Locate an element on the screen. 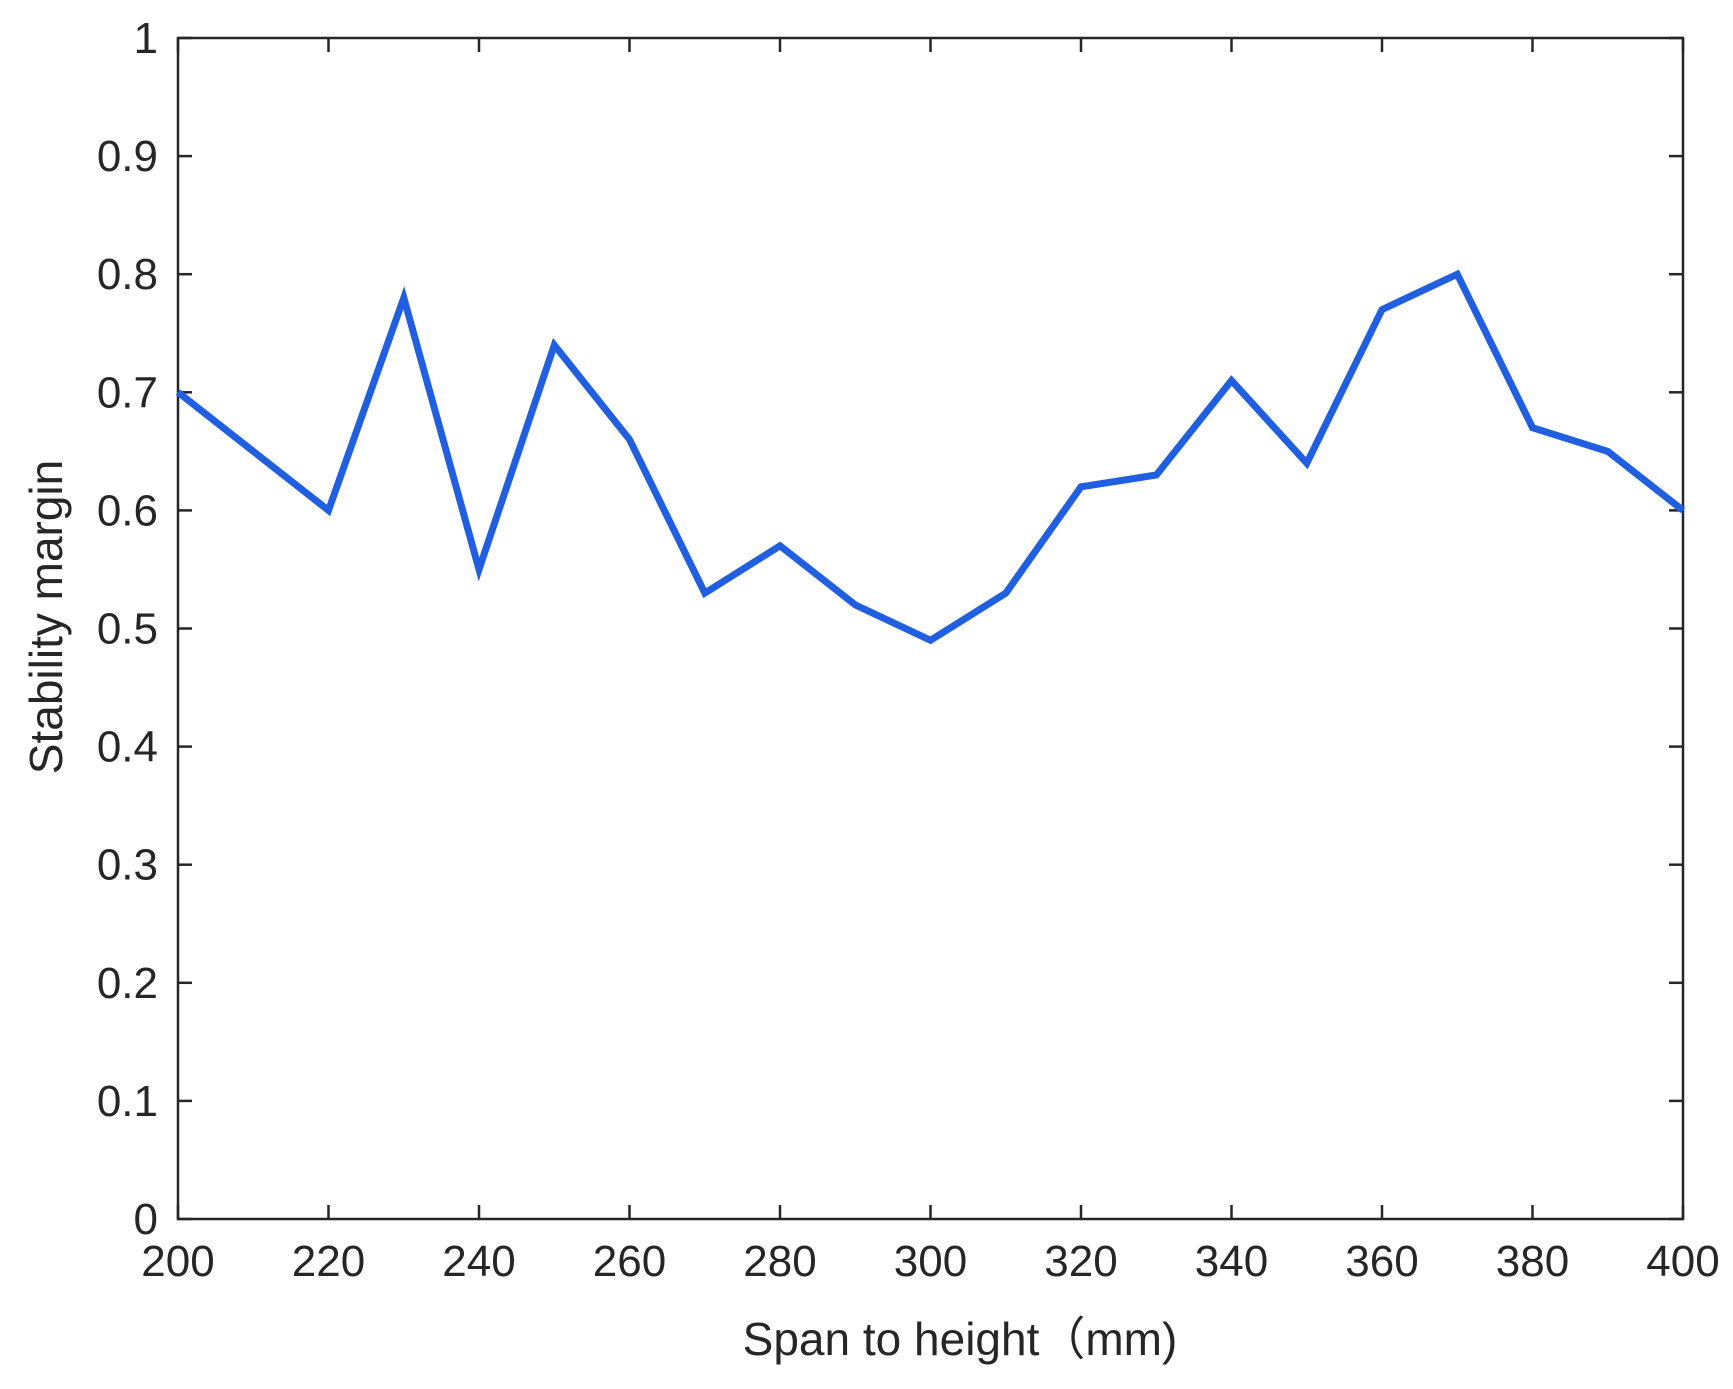  x-tick-label: 260 is located at coordinates (629, 1261).